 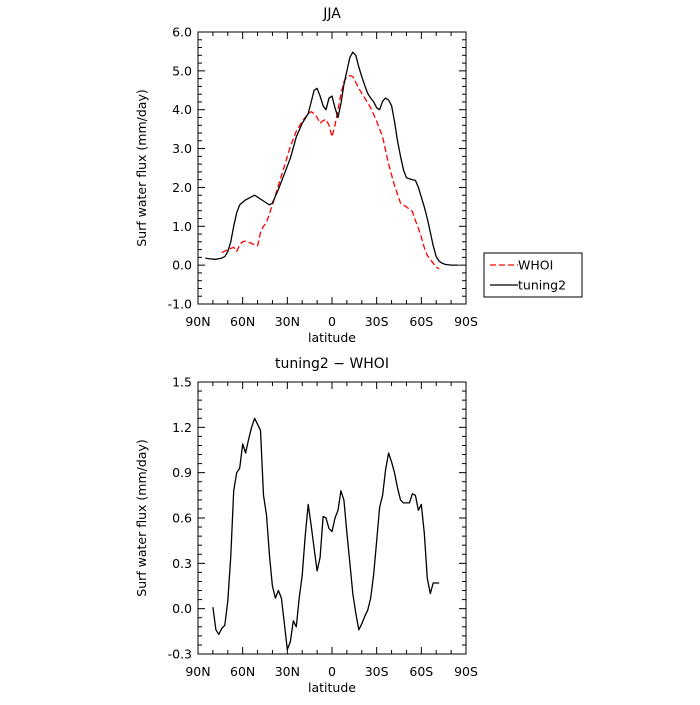 What do you see at coordinates (331, 14) in the screenshot?
I see `panel1-chart-title: JJA` at bounding box center [331, 14].